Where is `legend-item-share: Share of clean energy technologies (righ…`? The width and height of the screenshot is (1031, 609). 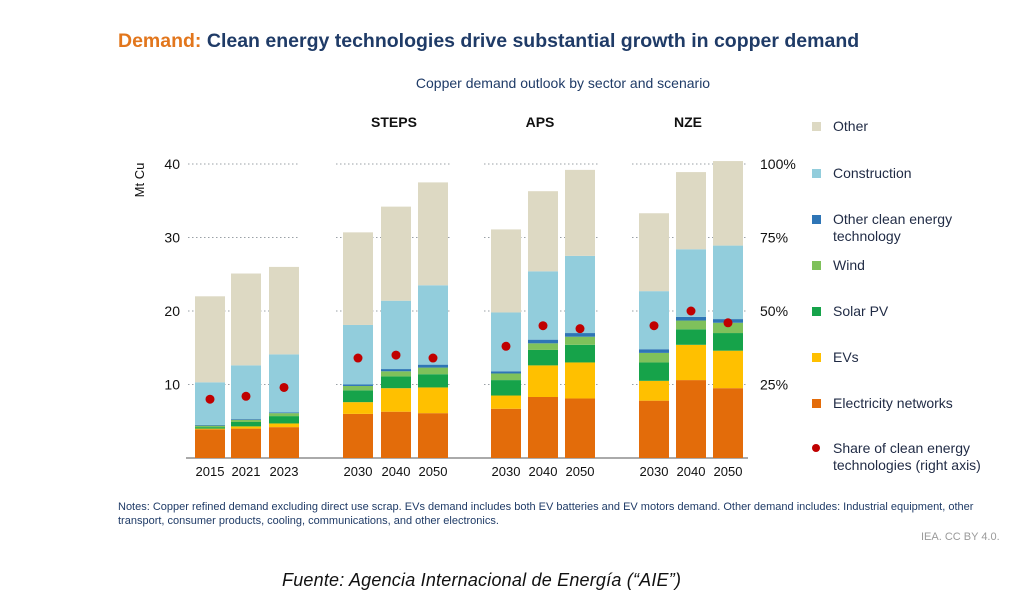 legend-item-share: Share of clean energy technologies (righ… is located at coordinates (899, 457).